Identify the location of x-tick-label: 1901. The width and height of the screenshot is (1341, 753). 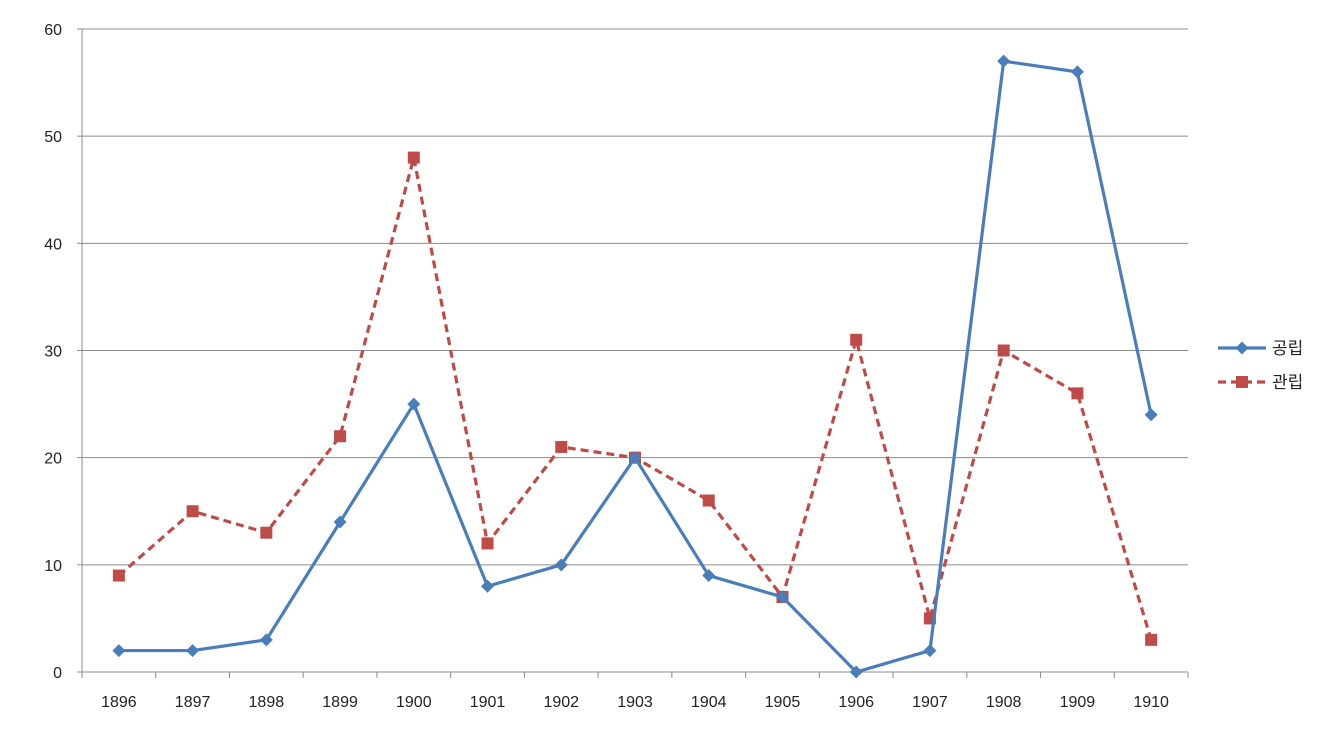
(488, 702).